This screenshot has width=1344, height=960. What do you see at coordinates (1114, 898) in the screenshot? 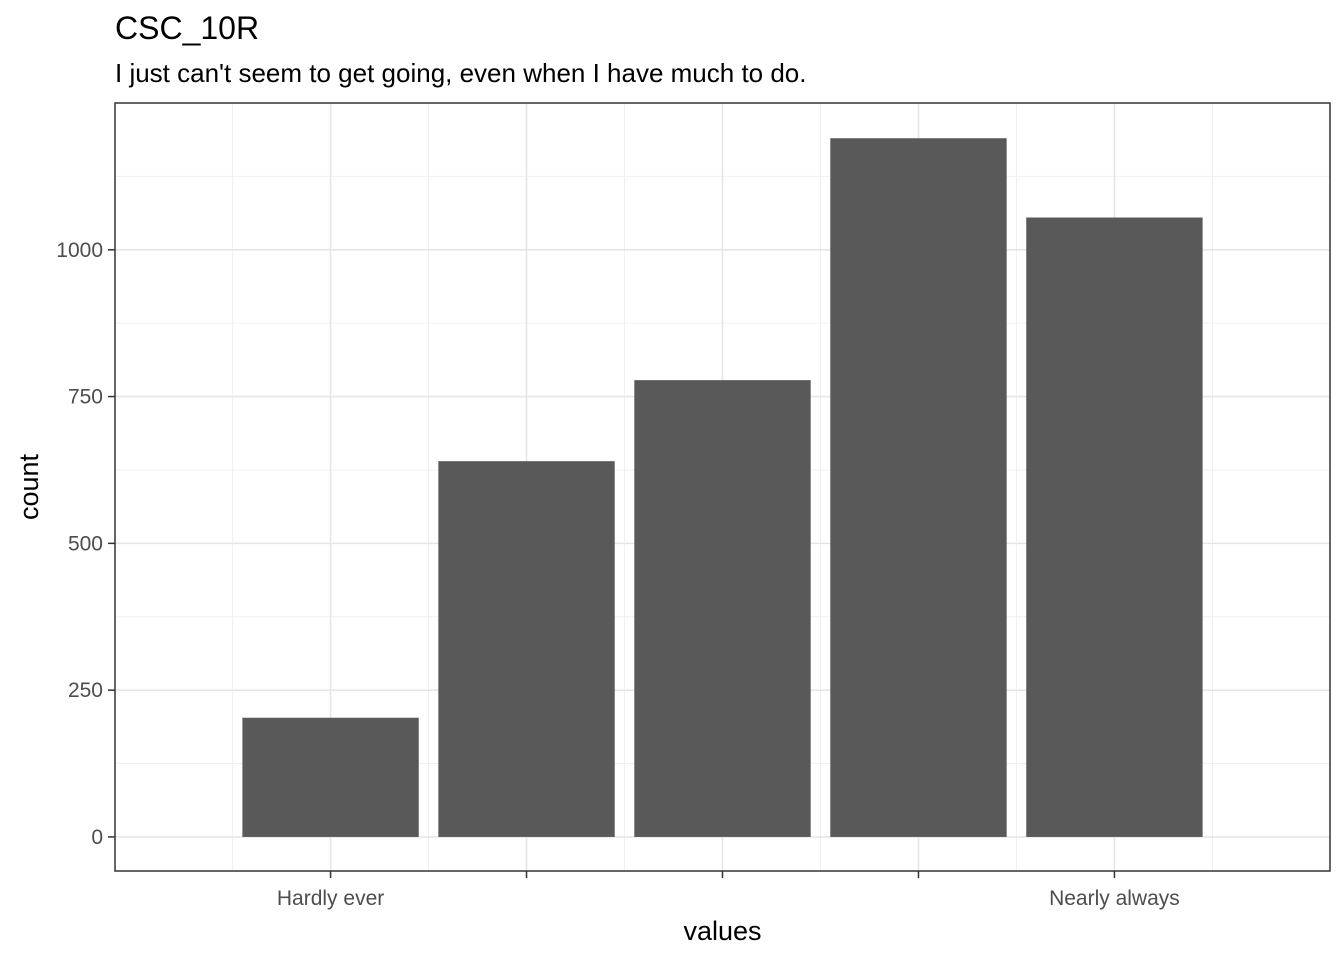
I see `x-tick-label: Nearly always` at bounding box center [1114, 898].